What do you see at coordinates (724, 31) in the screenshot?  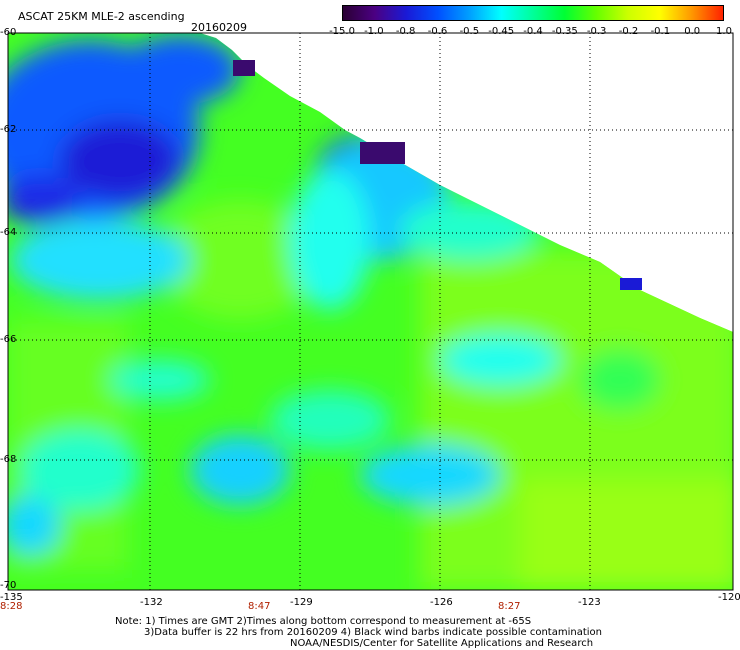 I see `color-scale-label: 1.0` at bounding box center [724, 31].